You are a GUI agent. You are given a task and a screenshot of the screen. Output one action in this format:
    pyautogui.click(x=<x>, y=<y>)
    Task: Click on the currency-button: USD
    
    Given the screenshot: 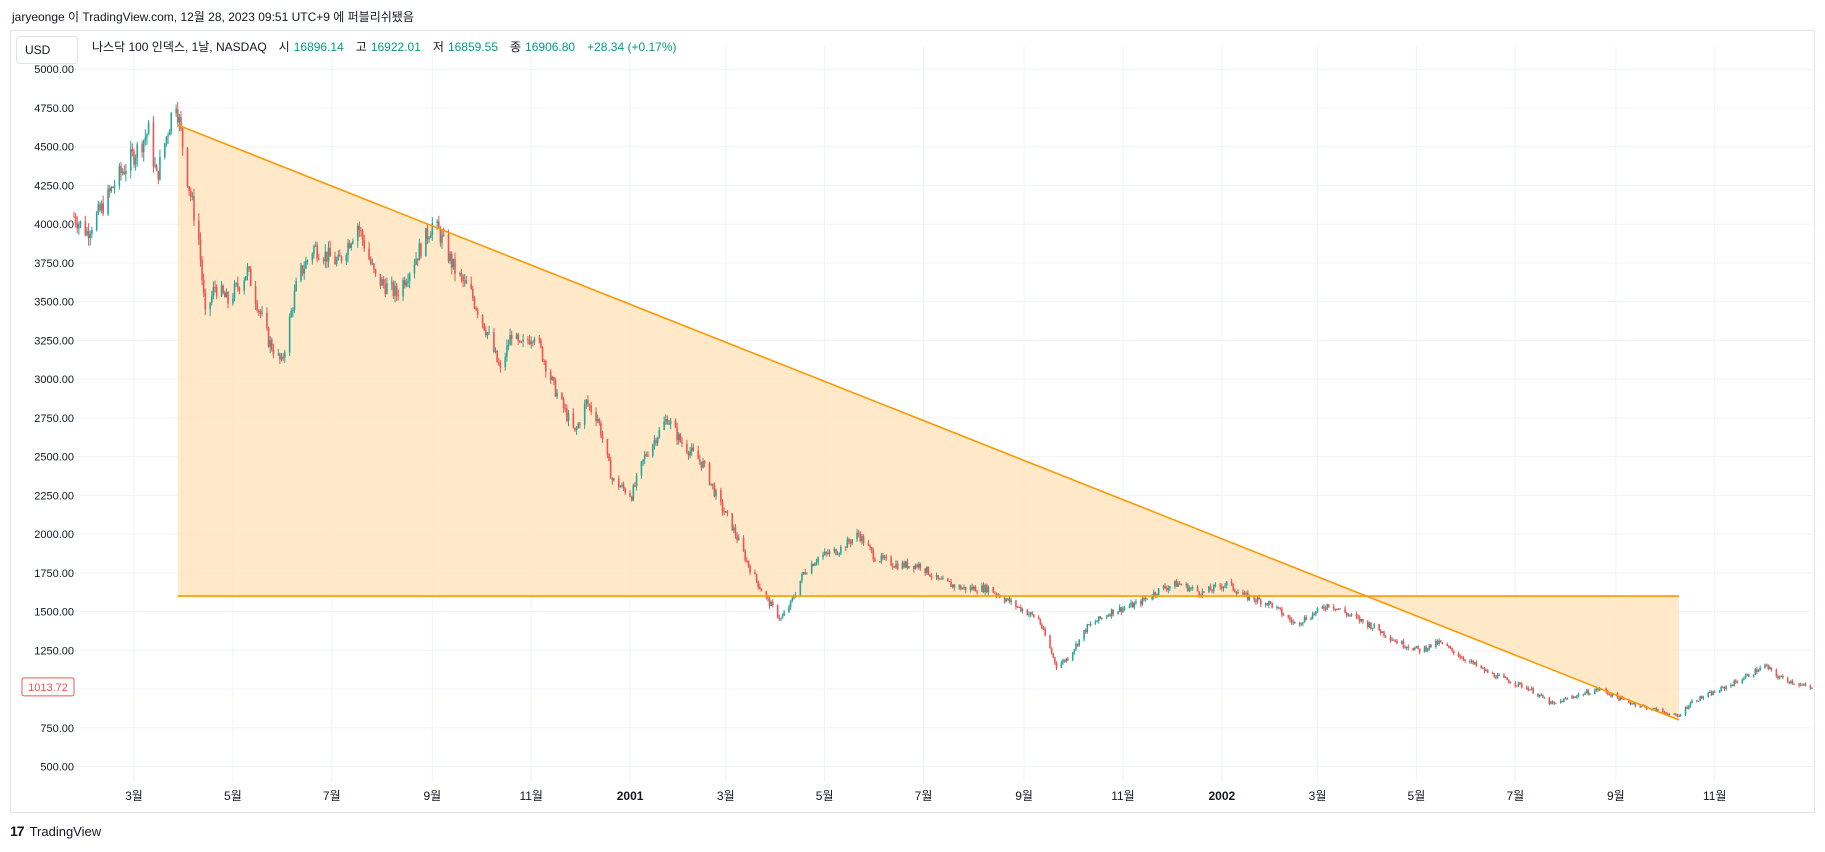 What is the action you would take?
    pyautogui.click(x=47, y=50)
    